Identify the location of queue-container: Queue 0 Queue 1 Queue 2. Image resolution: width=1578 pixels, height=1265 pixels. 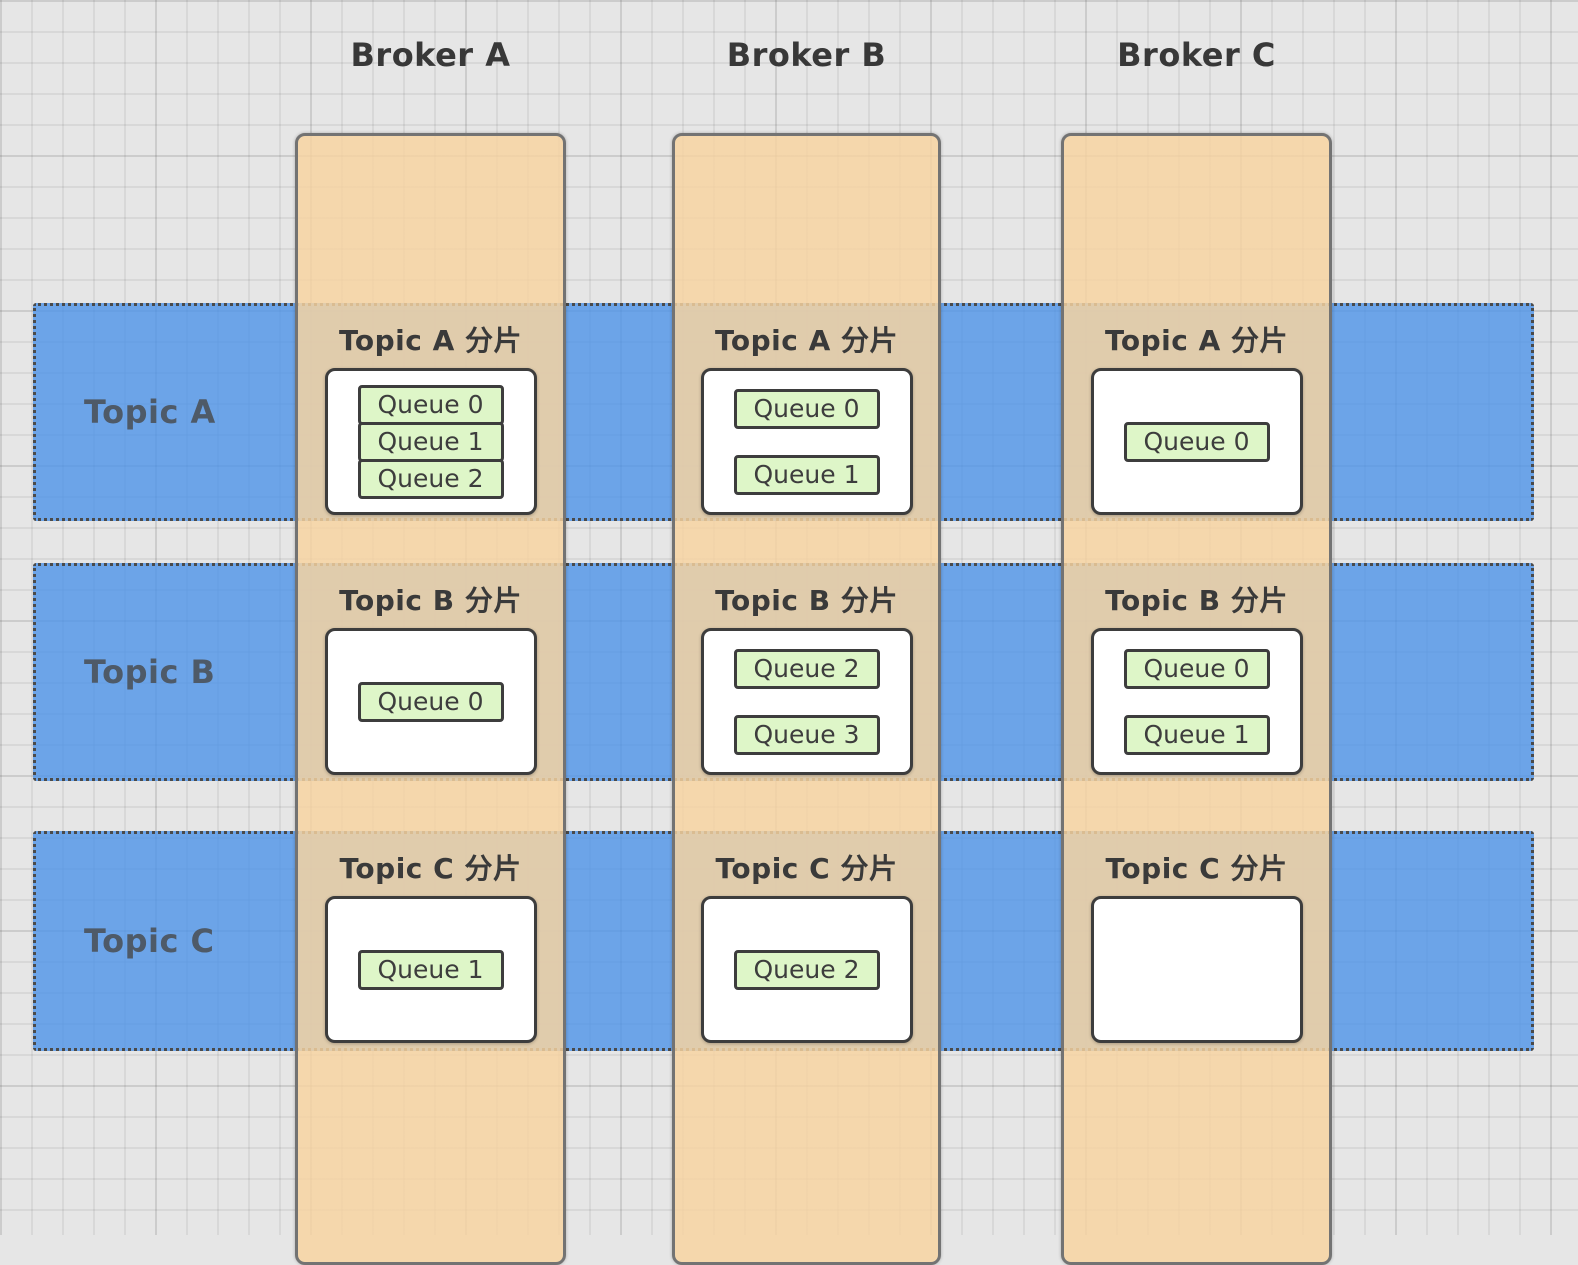
(430, 441).